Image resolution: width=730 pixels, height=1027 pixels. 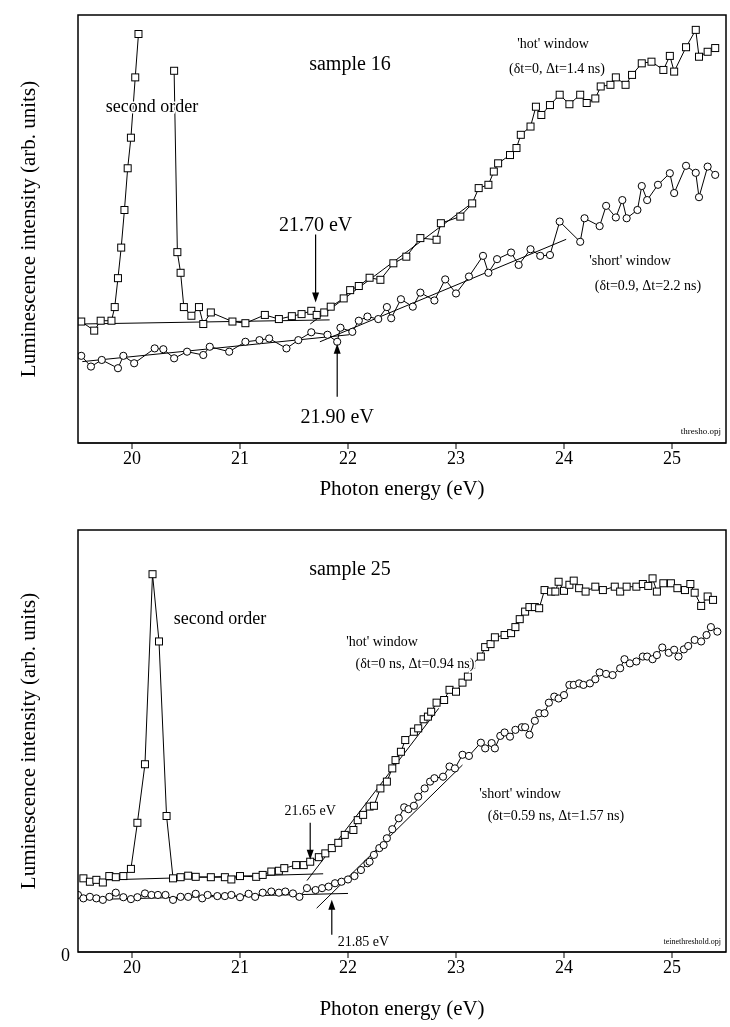 What do you see at coordinates (692, 941) in the screenshot?
I see `annotation: teinethreshold.opj` at bounding box center [692, 941].